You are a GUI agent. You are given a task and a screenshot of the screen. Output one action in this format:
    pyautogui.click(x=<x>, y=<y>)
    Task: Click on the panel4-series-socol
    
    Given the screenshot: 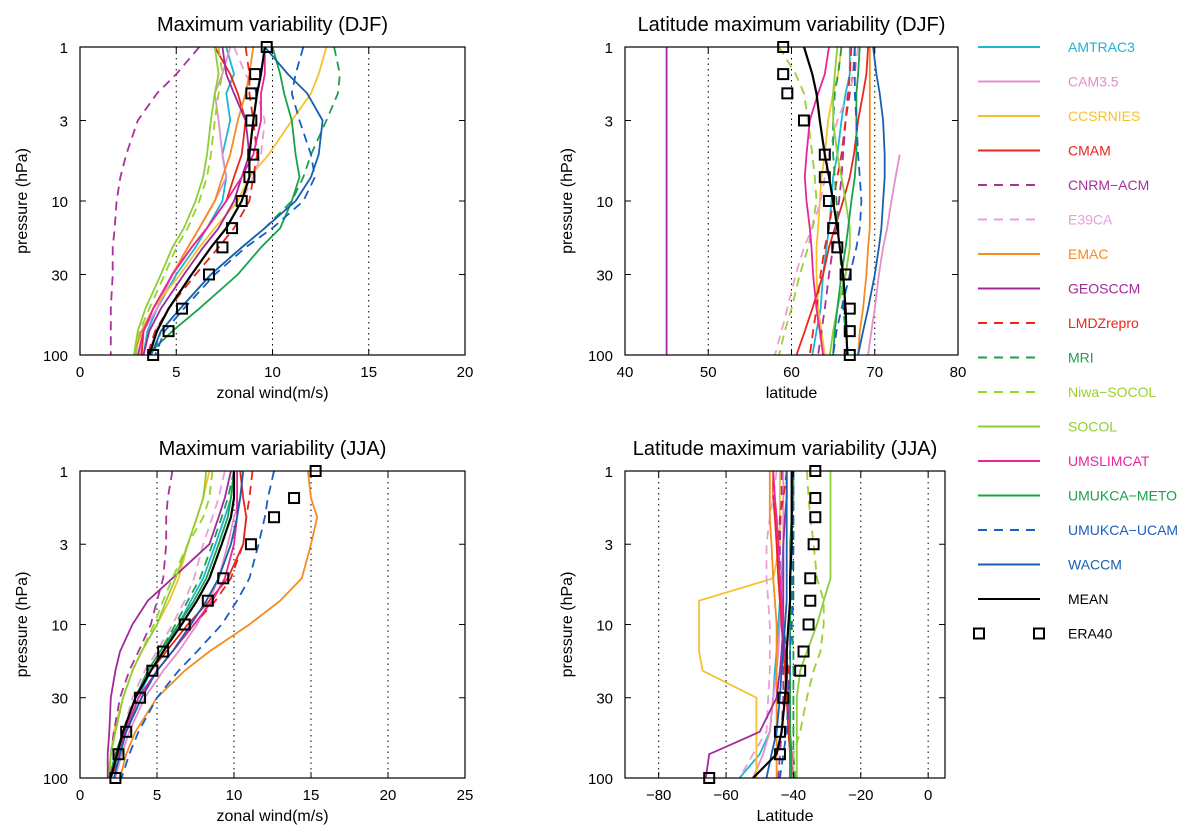 What is the action you would take?
    pyautogui.click(x=813, y=624)
    